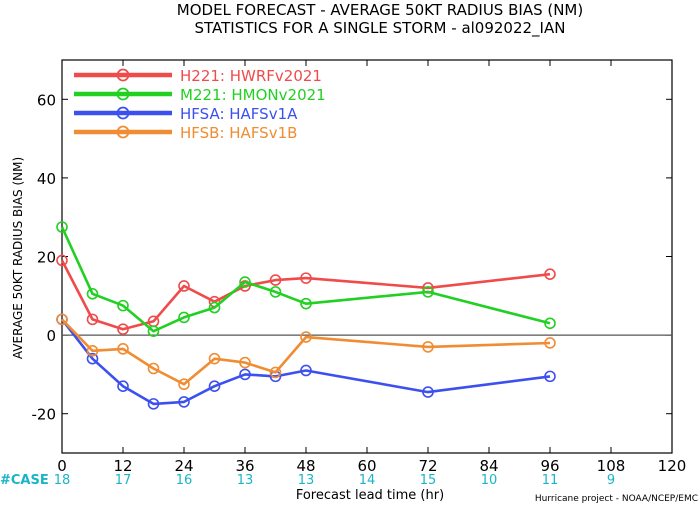 Image resolution: width=700 pixels, height=506 pixels. Describe the element at coordinates (62, 466) in the screenshot. I see `x-tick-label: 0` at that location.